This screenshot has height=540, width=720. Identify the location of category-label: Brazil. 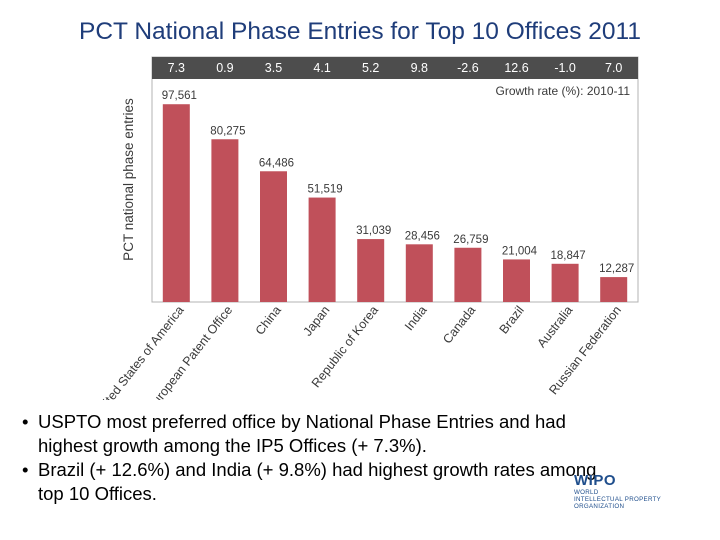
(512, 319).